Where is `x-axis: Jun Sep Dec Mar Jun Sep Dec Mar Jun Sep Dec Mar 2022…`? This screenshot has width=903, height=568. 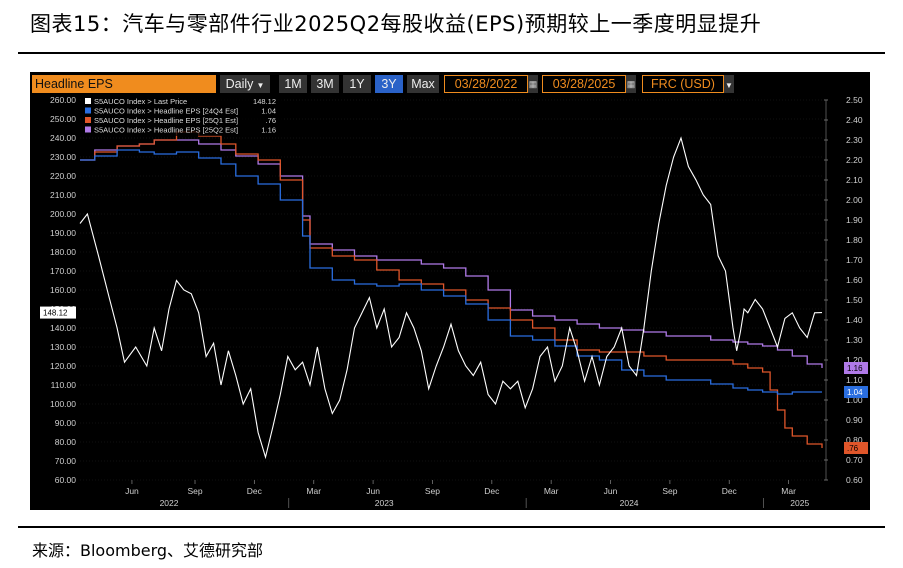 x-axis: Jun Sep Dec Mar Jun Sep Dec Mar Jun Sep Dec Mar 2022… is located at coordinates (467, 494).